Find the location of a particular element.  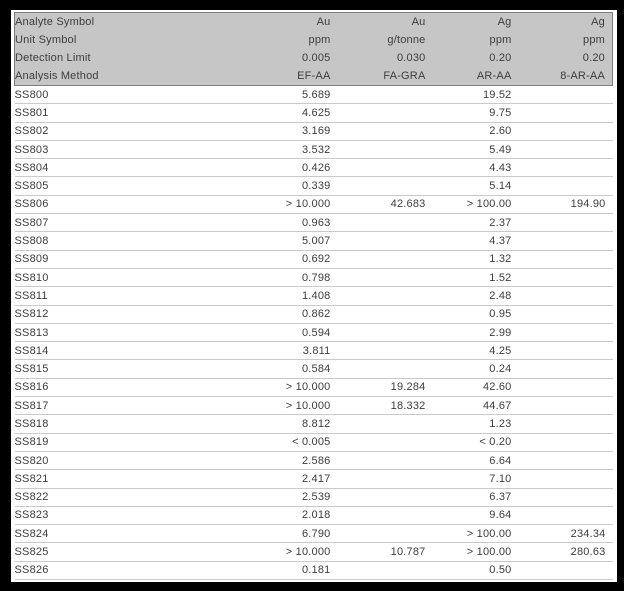

sample-row: SS817 > 10.000 18.332 44.67 is located at coordinates (313, 406).